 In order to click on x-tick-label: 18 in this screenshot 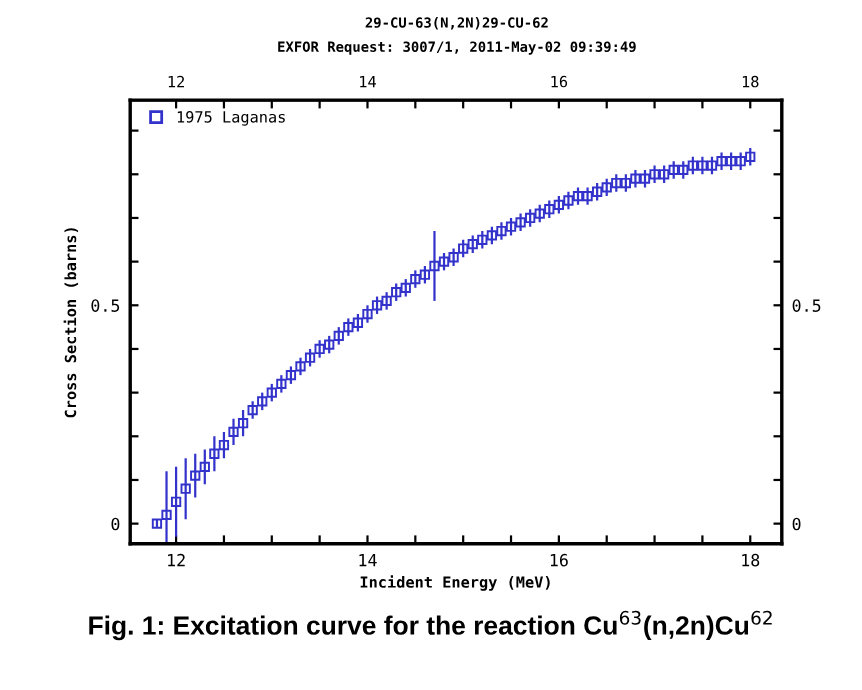, I will do `click(751, 560)`.